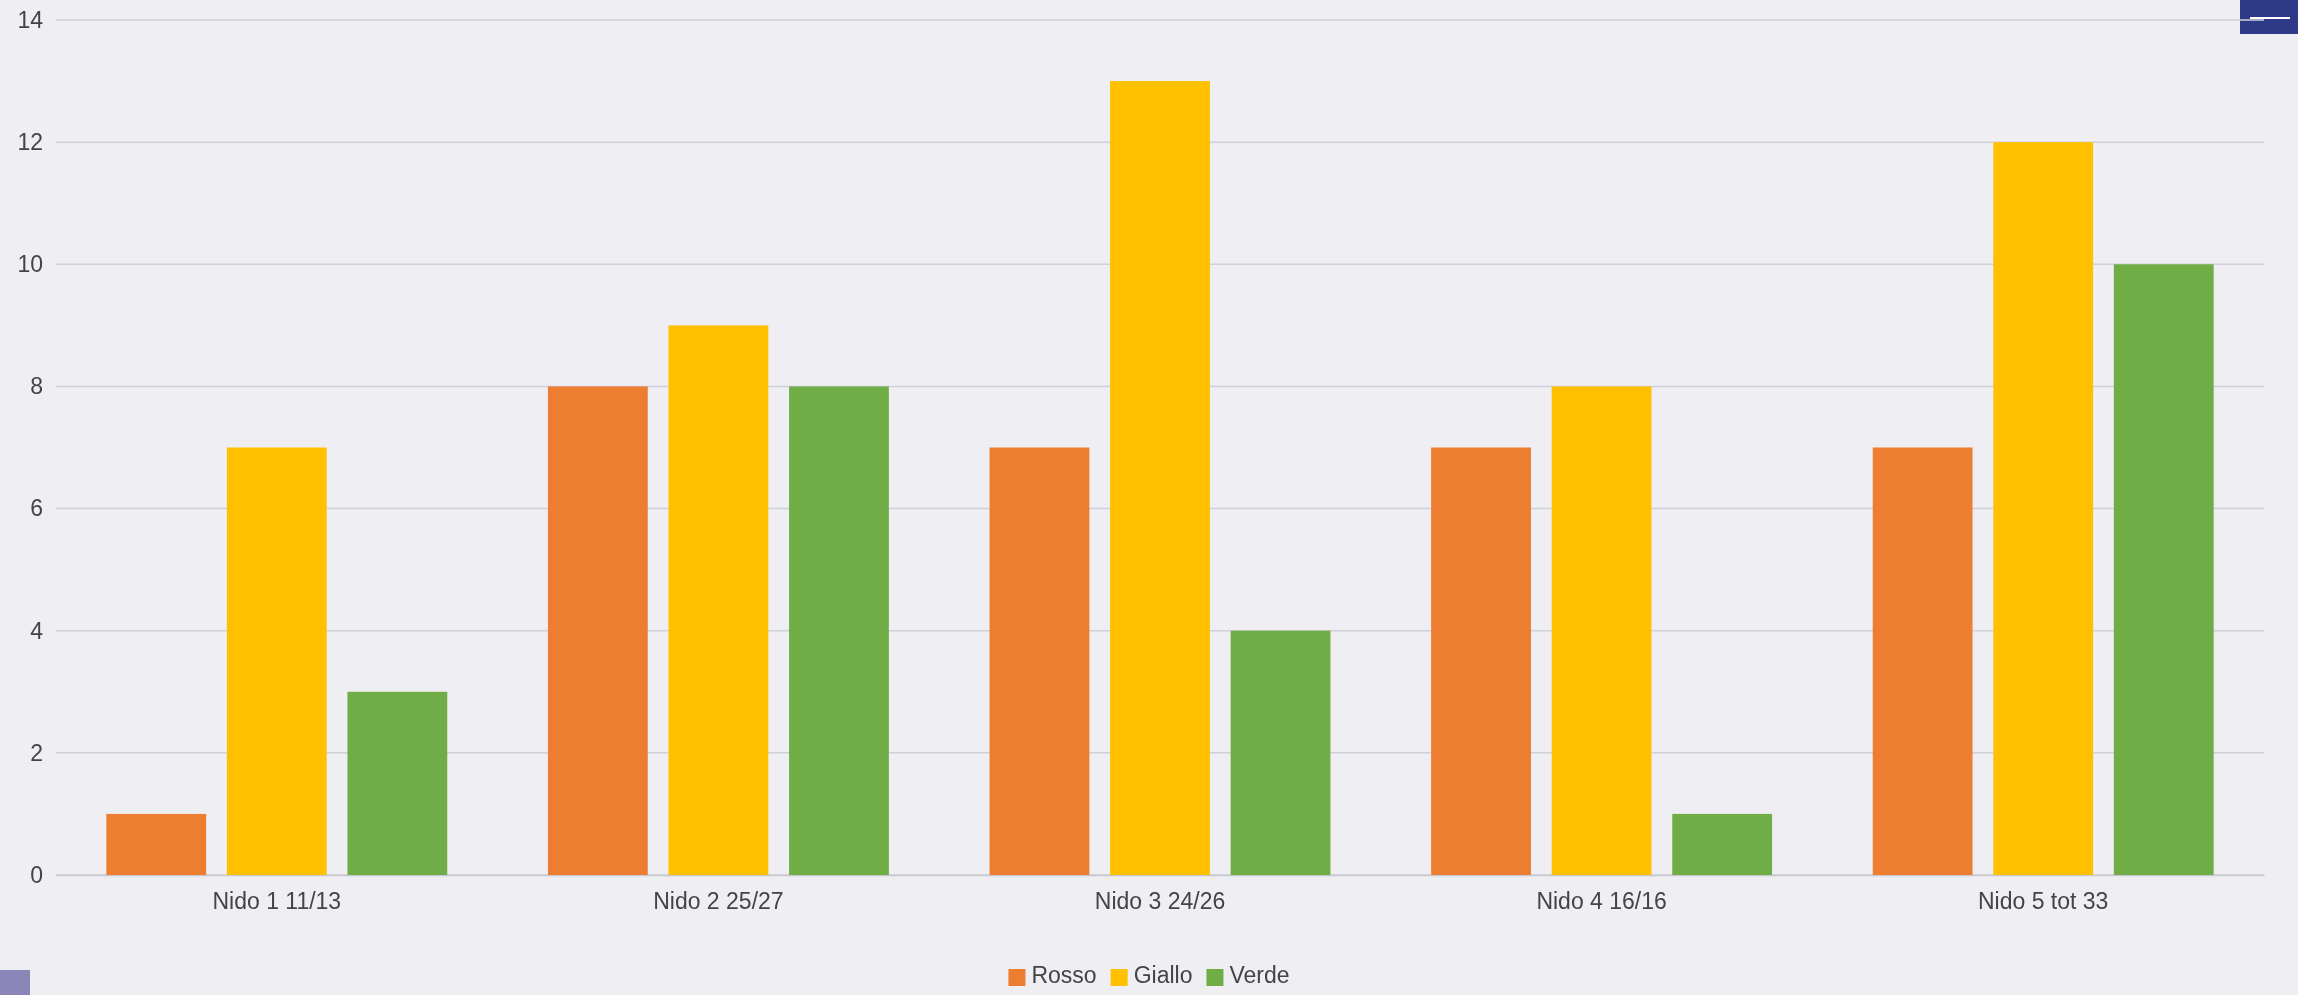 The image size is (2298, 995). Describe the element at coordinates (30, 142) in the screenshot. I see `y-tick-label: 12` at that location.